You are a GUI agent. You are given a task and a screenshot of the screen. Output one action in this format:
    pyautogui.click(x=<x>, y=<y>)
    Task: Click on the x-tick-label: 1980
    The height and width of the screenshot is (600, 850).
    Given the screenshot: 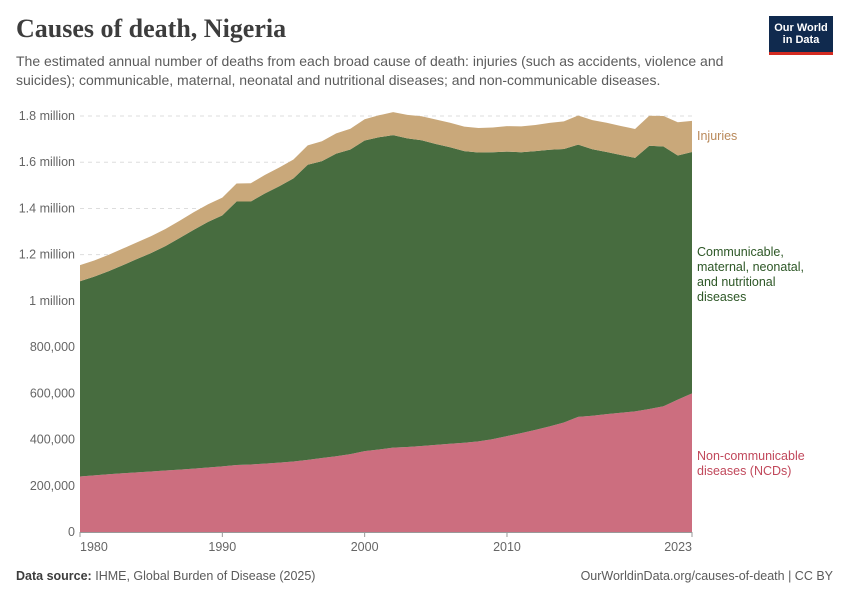 What is the action you would take?
    pyautogui.click(x=94, y=547)
    